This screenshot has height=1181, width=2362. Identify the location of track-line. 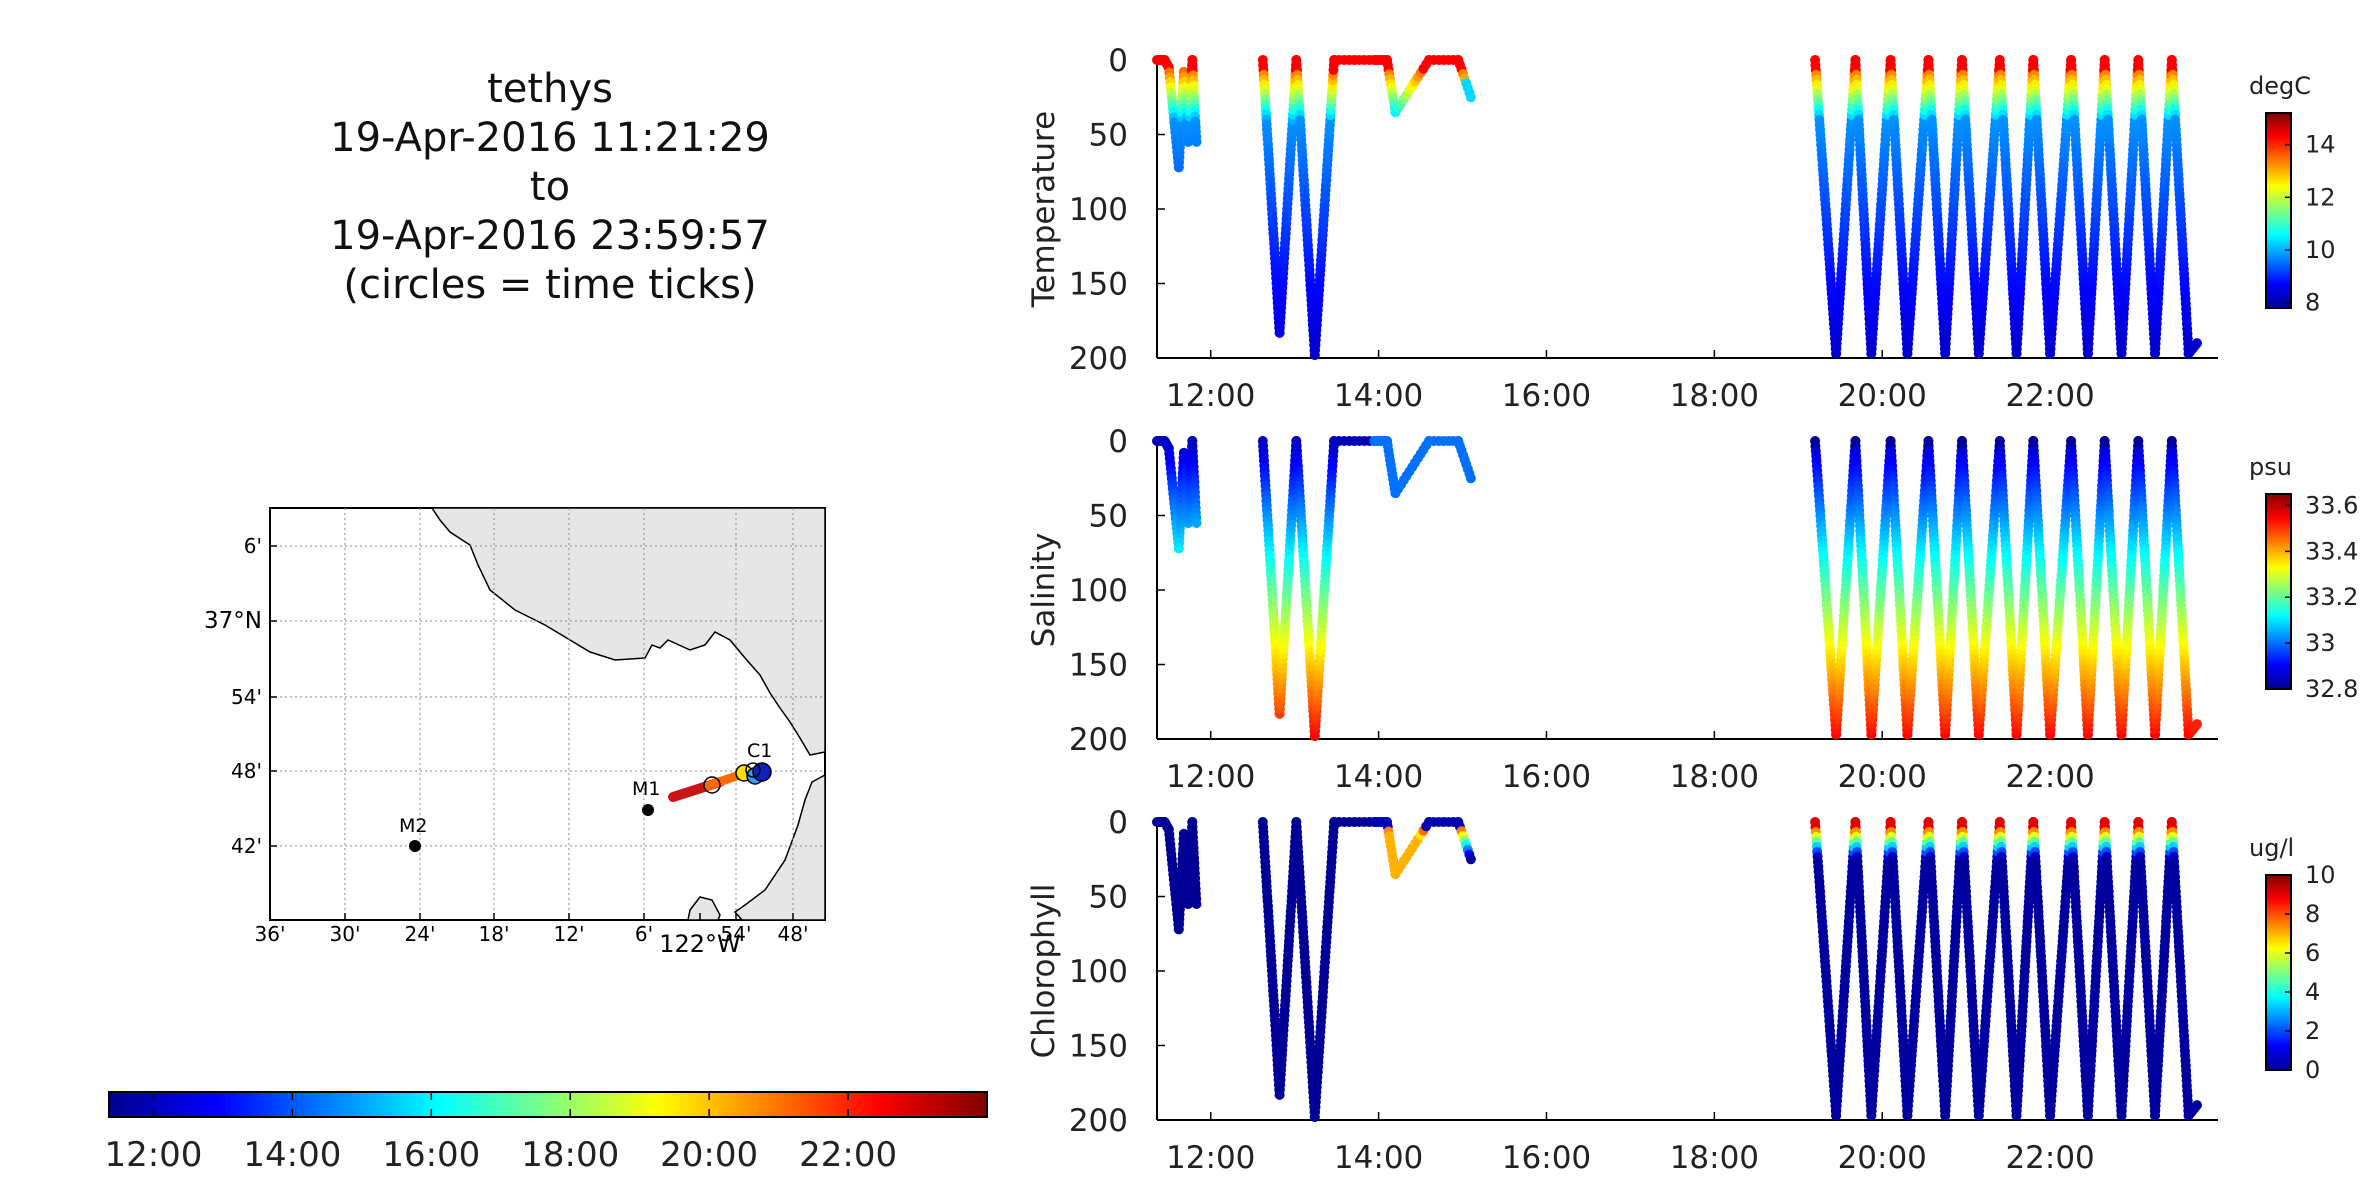
(720, 782).